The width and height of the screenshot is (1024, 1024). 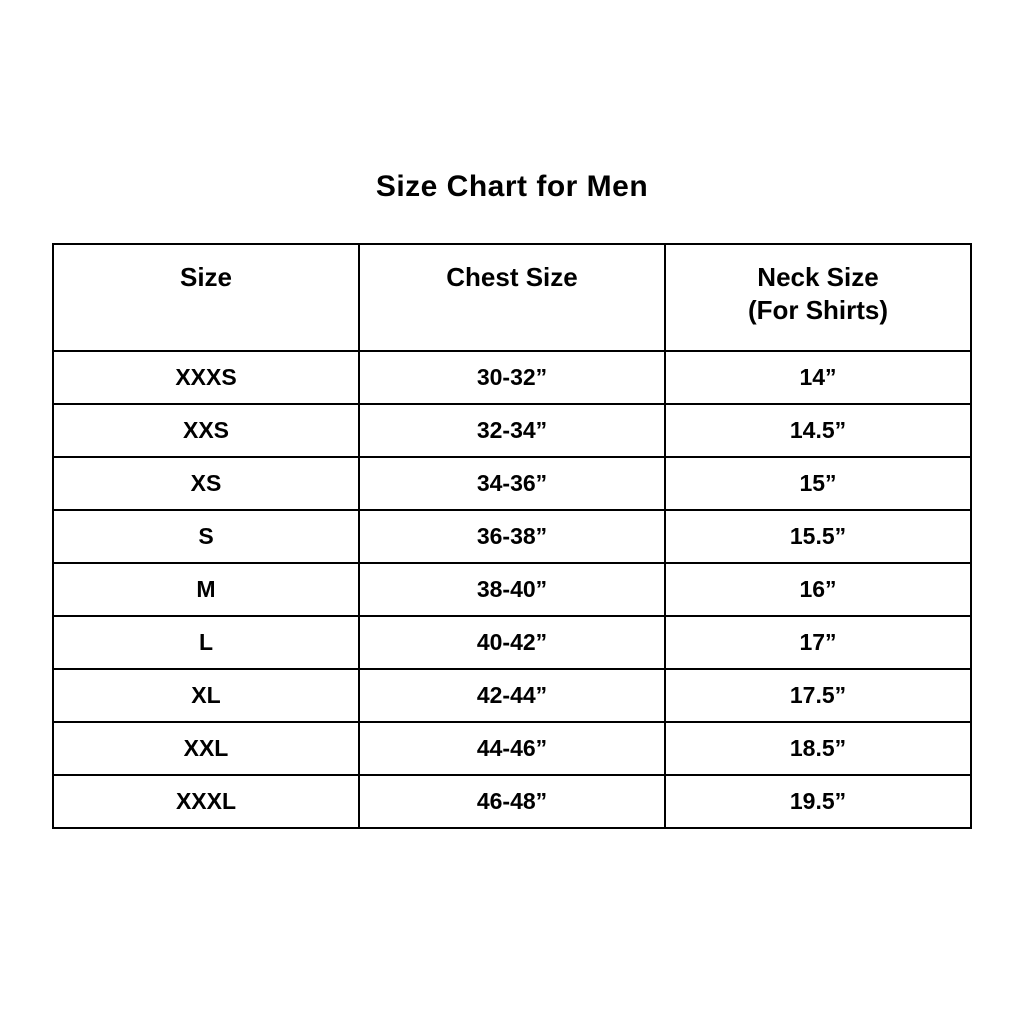 What do you see at coordinates (818, 589) in the screenshot?
I see `neck-cell: 16”` at bounding box center [818, 589].